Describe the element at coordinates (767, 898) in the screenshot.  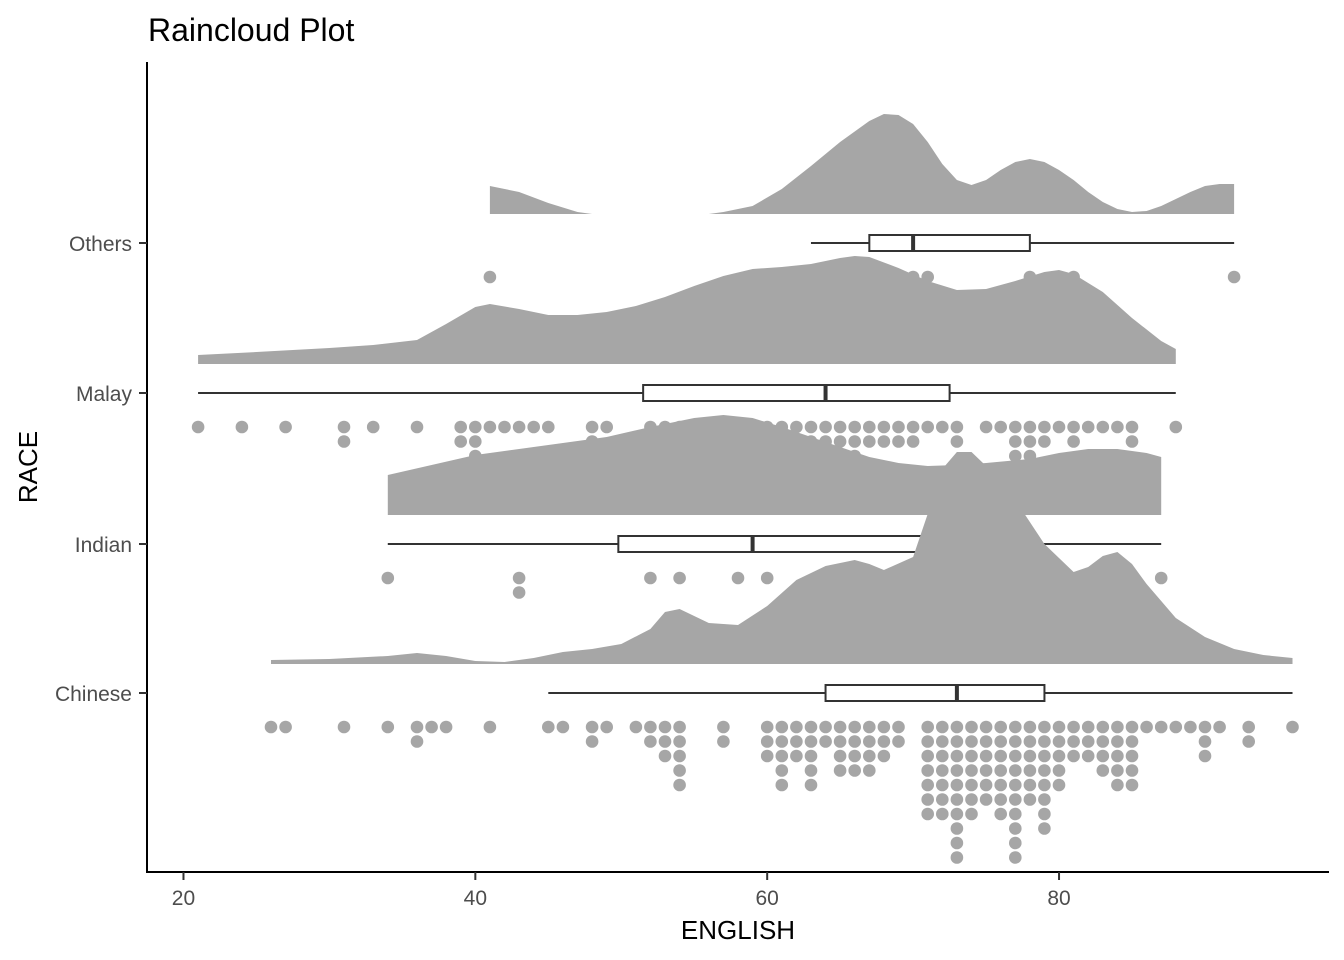
I see `x-tick-label: 60` at that location.